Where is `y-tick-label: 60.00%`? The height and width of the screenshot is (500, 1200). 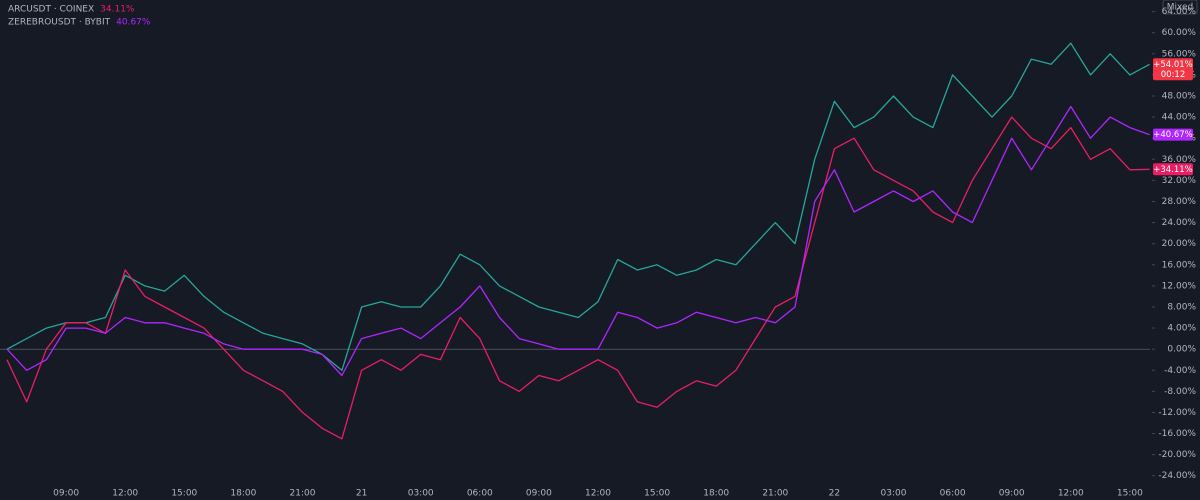 y-tick-label: 60.00% is located at coordinates (1179, 33).